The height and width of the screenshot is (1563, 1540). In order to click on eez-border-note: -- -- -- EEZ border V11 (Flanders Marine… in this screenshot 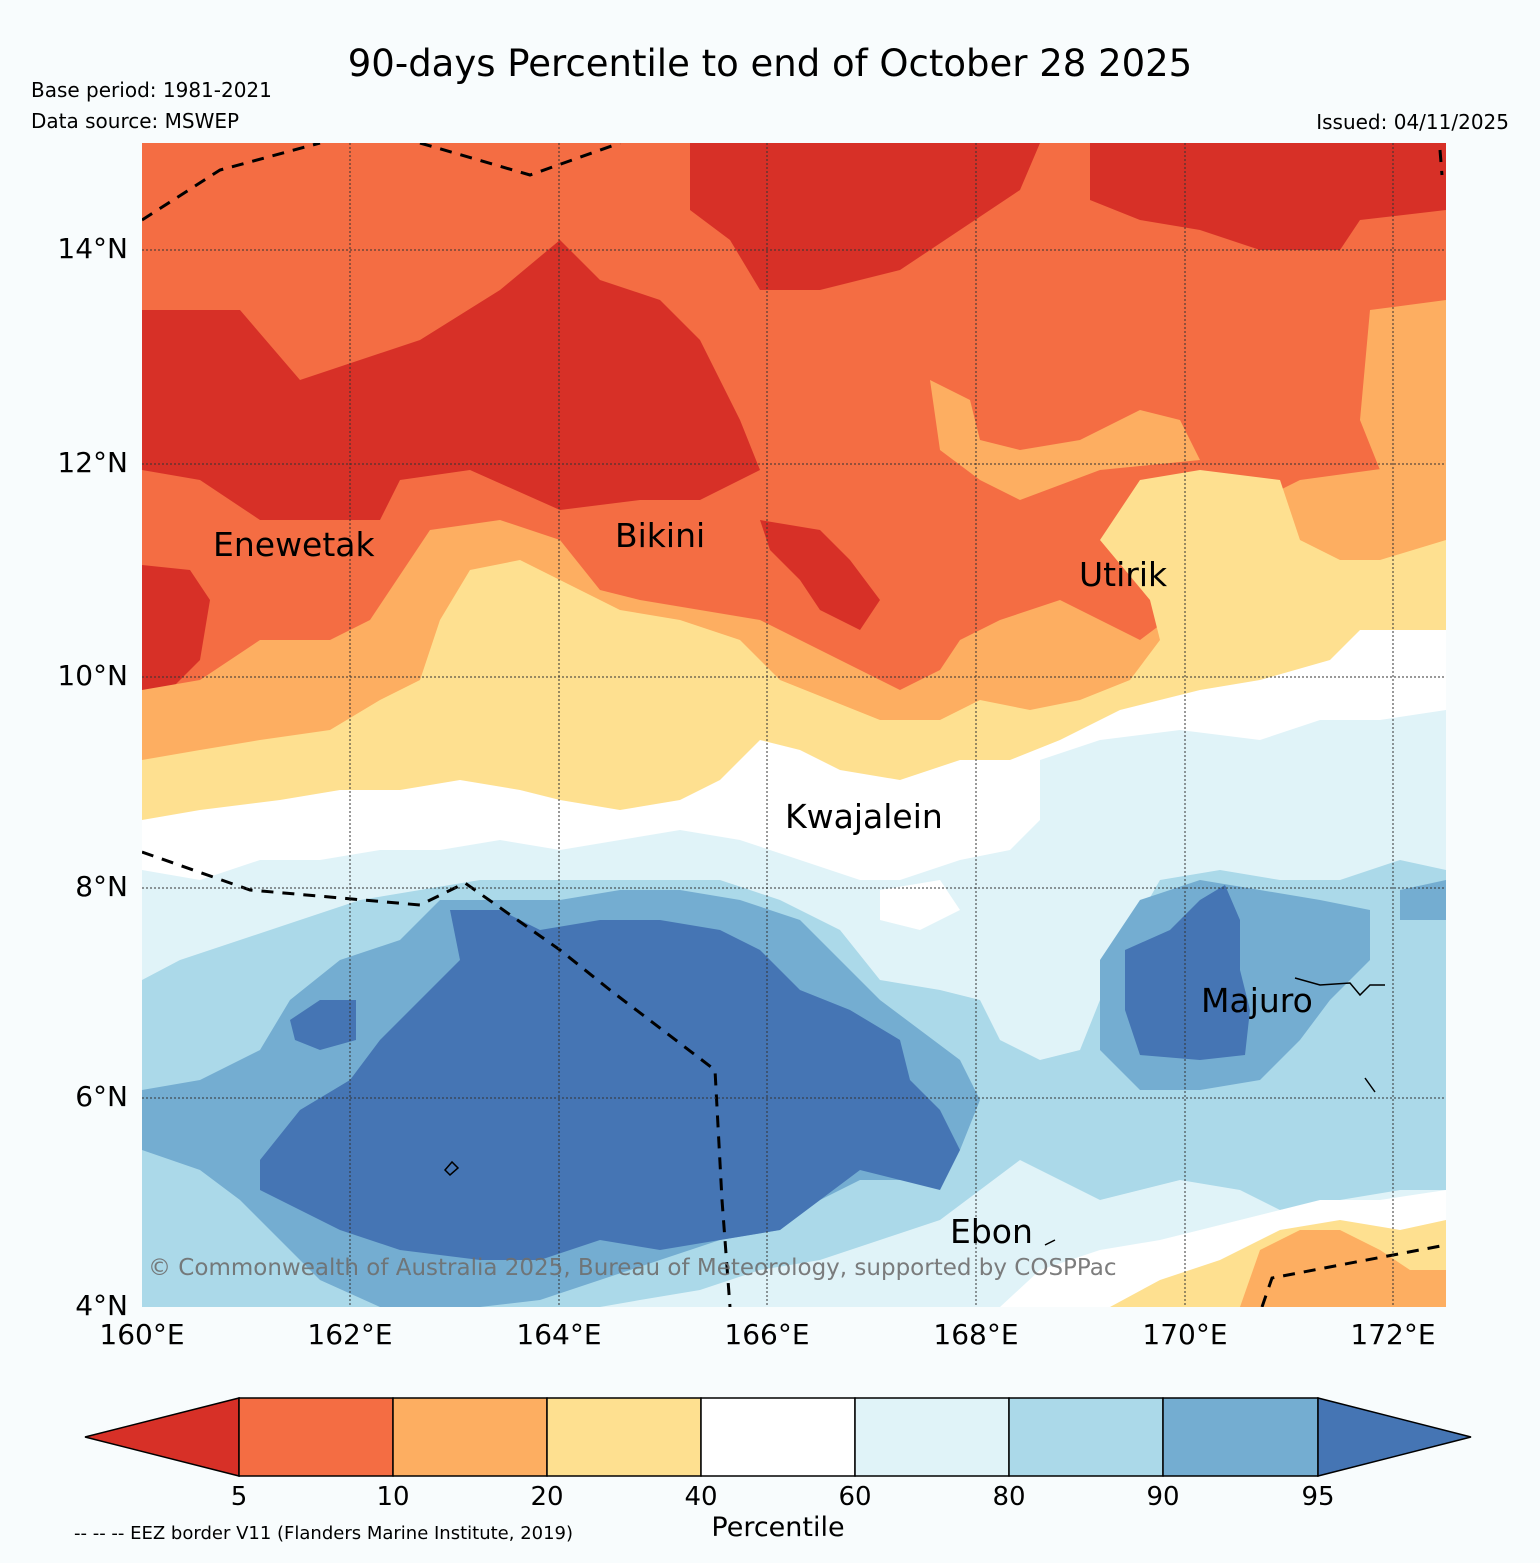, I will do `click(324, 1533)`.